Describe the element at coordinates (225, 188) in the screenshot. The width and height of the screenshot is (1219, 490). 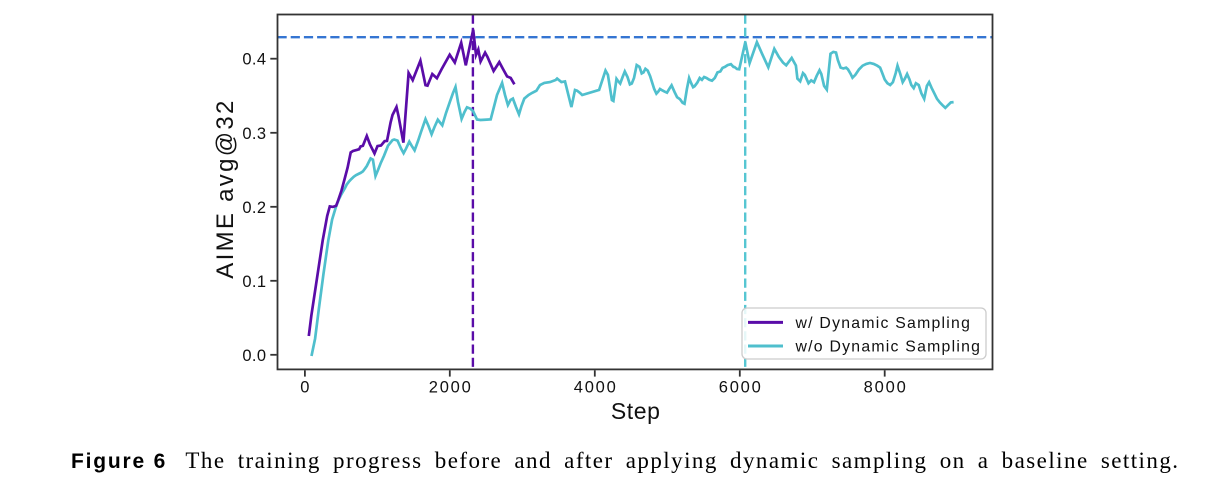
I see `svg-text: AIME avg@32` at that location.